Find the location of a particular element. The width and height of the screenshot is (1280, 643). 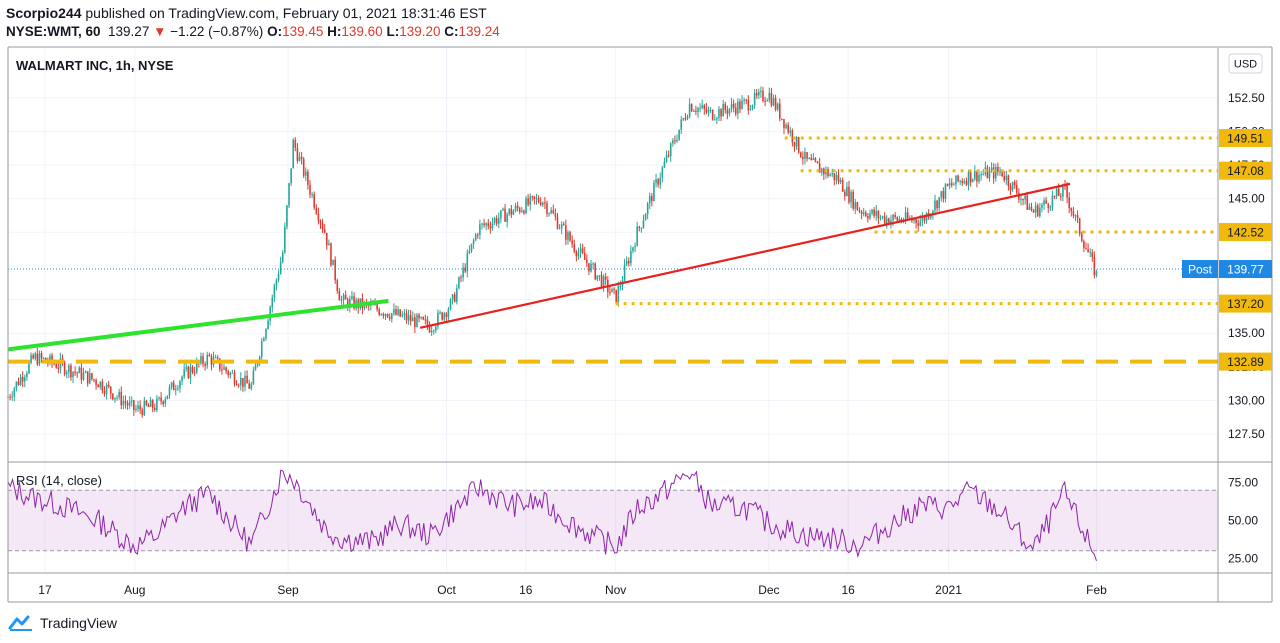

author-name: Scorpio244 is located at coordinates (44, 13).